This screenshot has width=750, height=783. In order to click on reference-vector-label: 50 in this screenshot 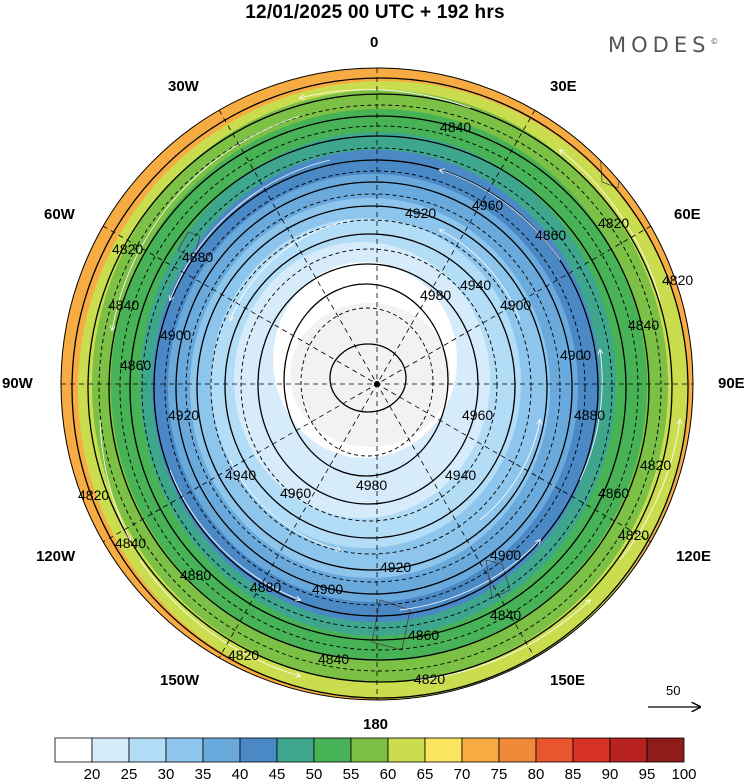, I will do `click(673, 690)`.